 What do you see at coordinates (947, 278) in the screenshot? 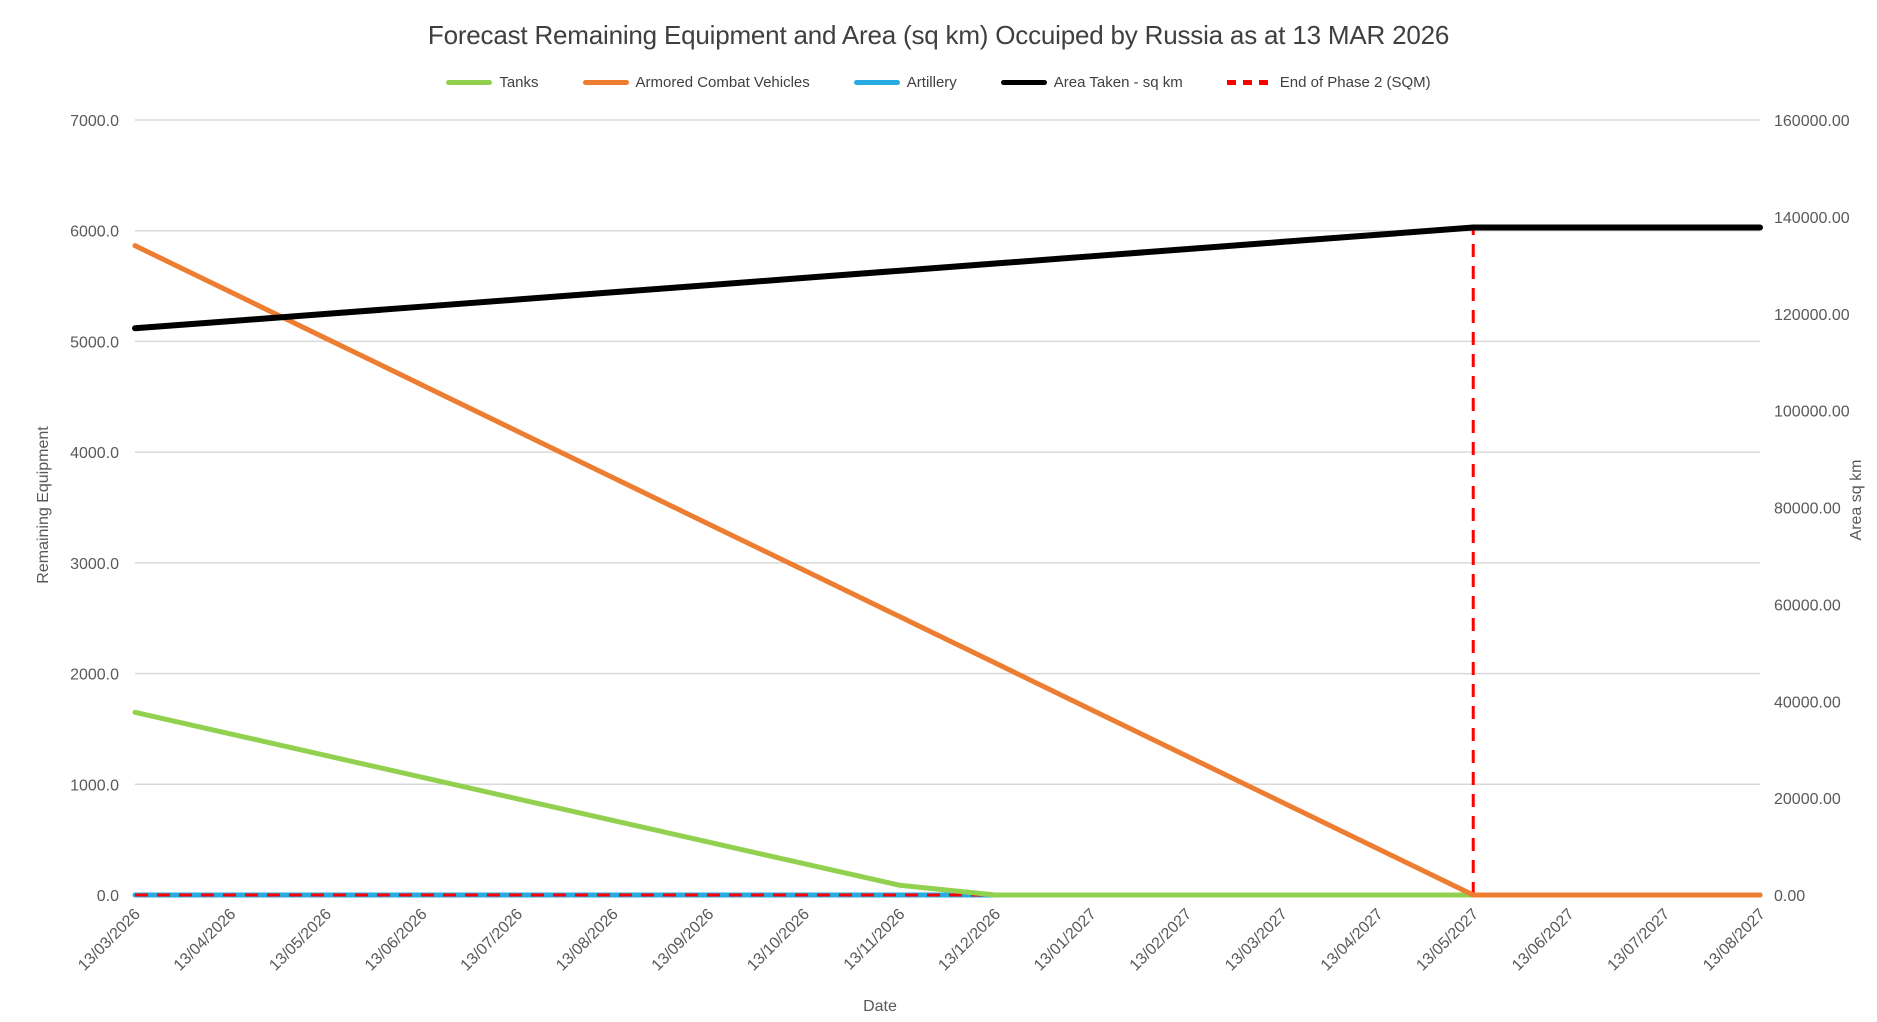
I see `series-line-area-taken-sq-km` at bounding box center [947, 278].